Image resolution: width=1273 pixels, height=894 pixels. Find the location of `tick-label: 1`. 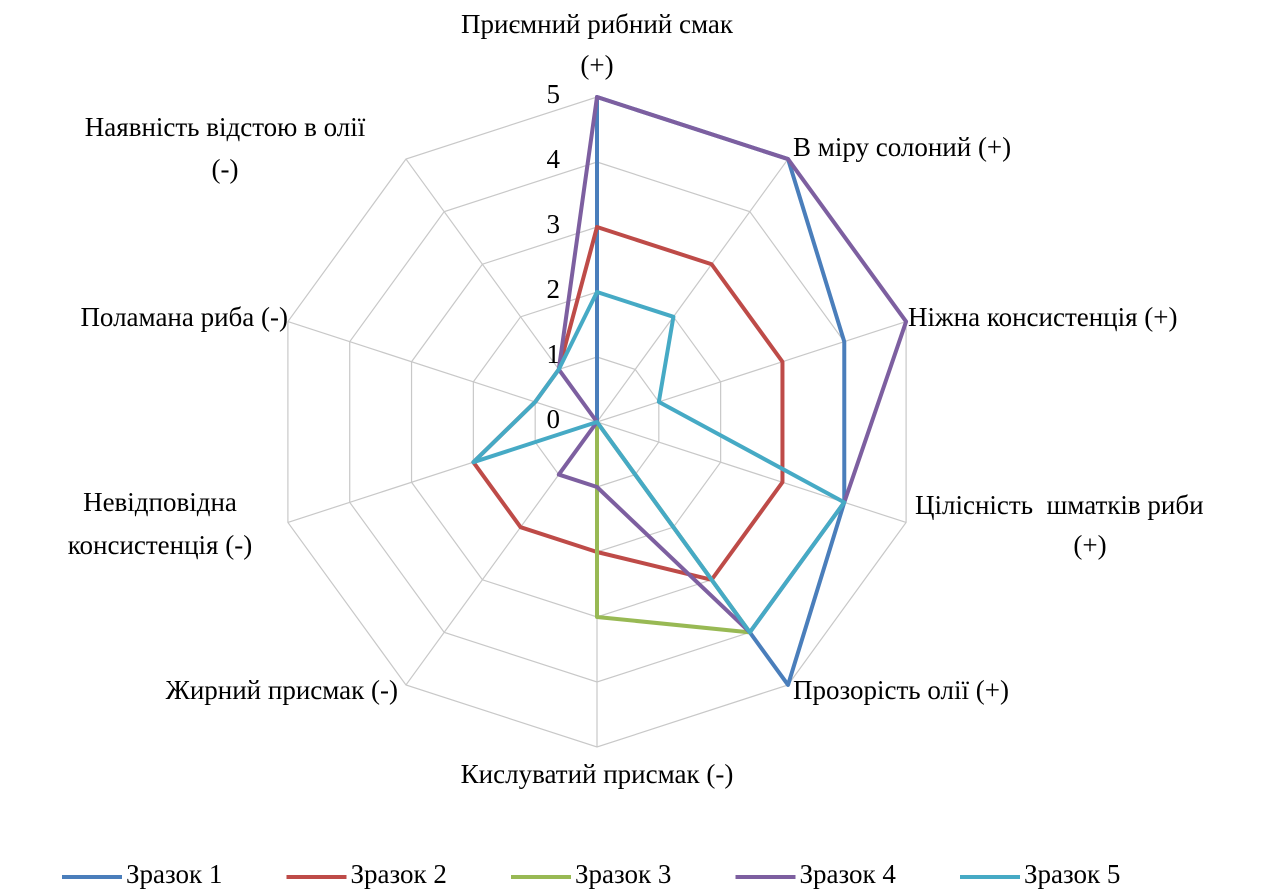

tick-label: 1 is located at coordinates (554, 354).